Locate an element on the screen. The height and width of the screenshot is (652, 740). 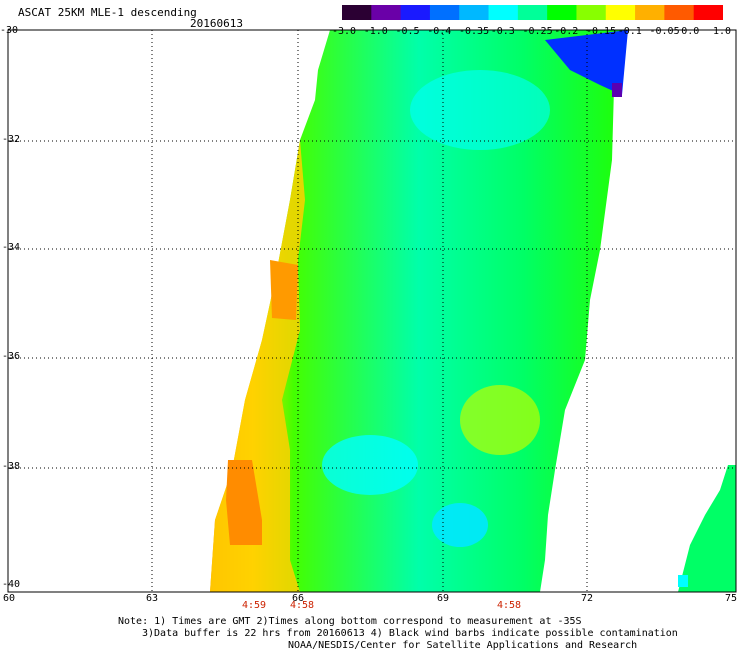
colorbar-tick-label: -0.5 is located at coordinates (407, 31).